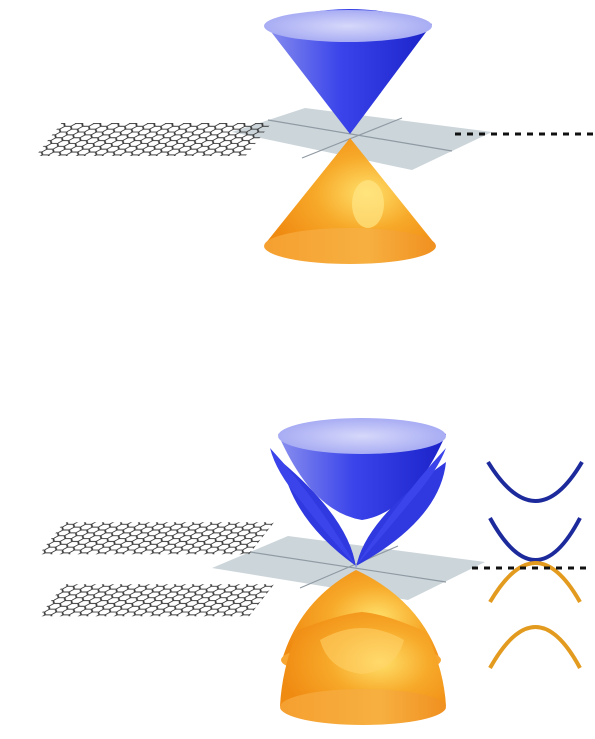 The image size is (595, 739). I want to click on conduction-band-curve-upper, so click(535, 481).